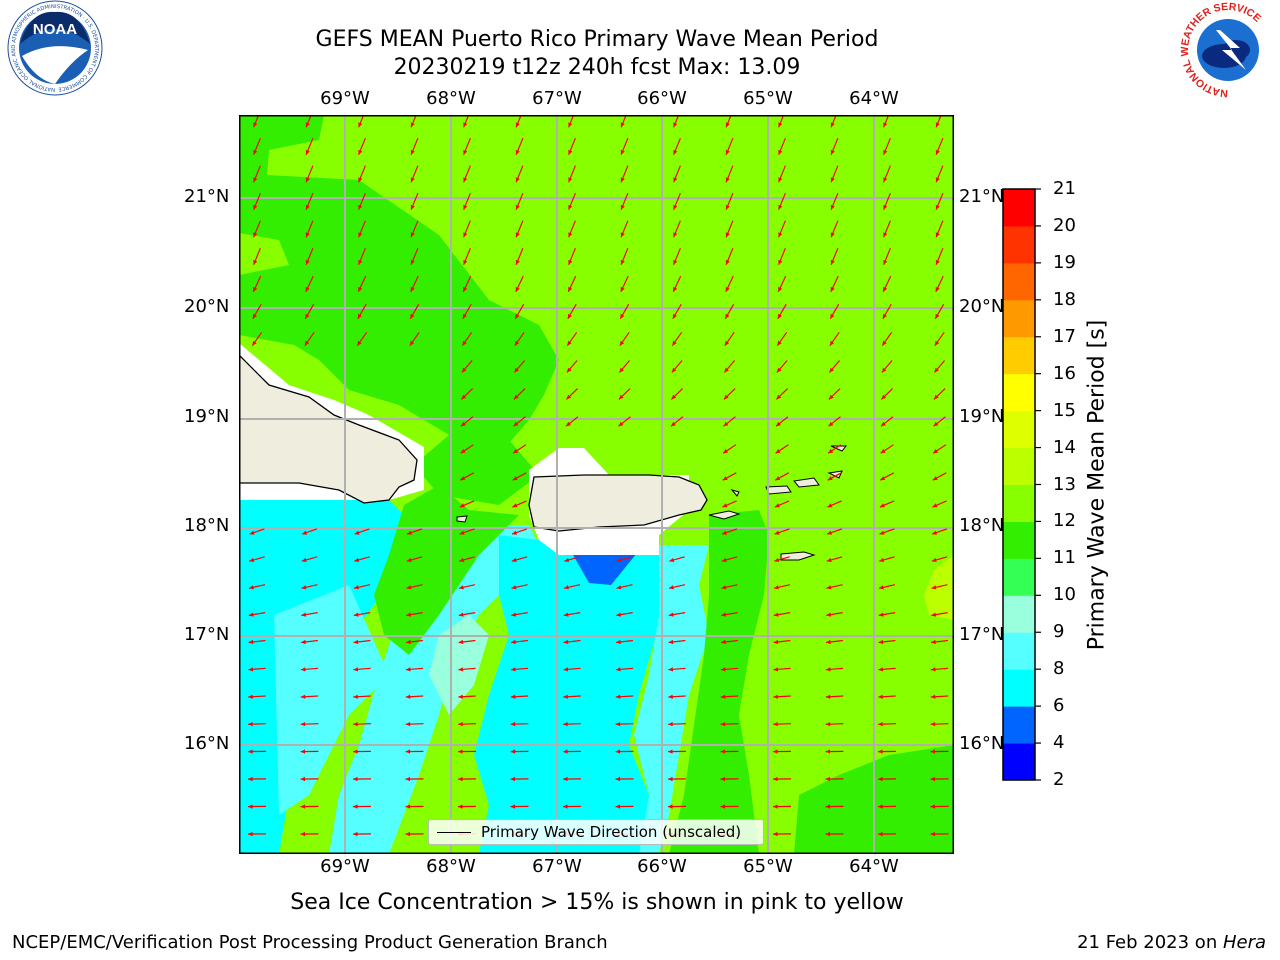 This screenshot has width=1280, height=960. What do you see at coordinates (874, 98) in the screenshot?
I see `lon-label-top: 64°W` at bounding box center [874, 98].